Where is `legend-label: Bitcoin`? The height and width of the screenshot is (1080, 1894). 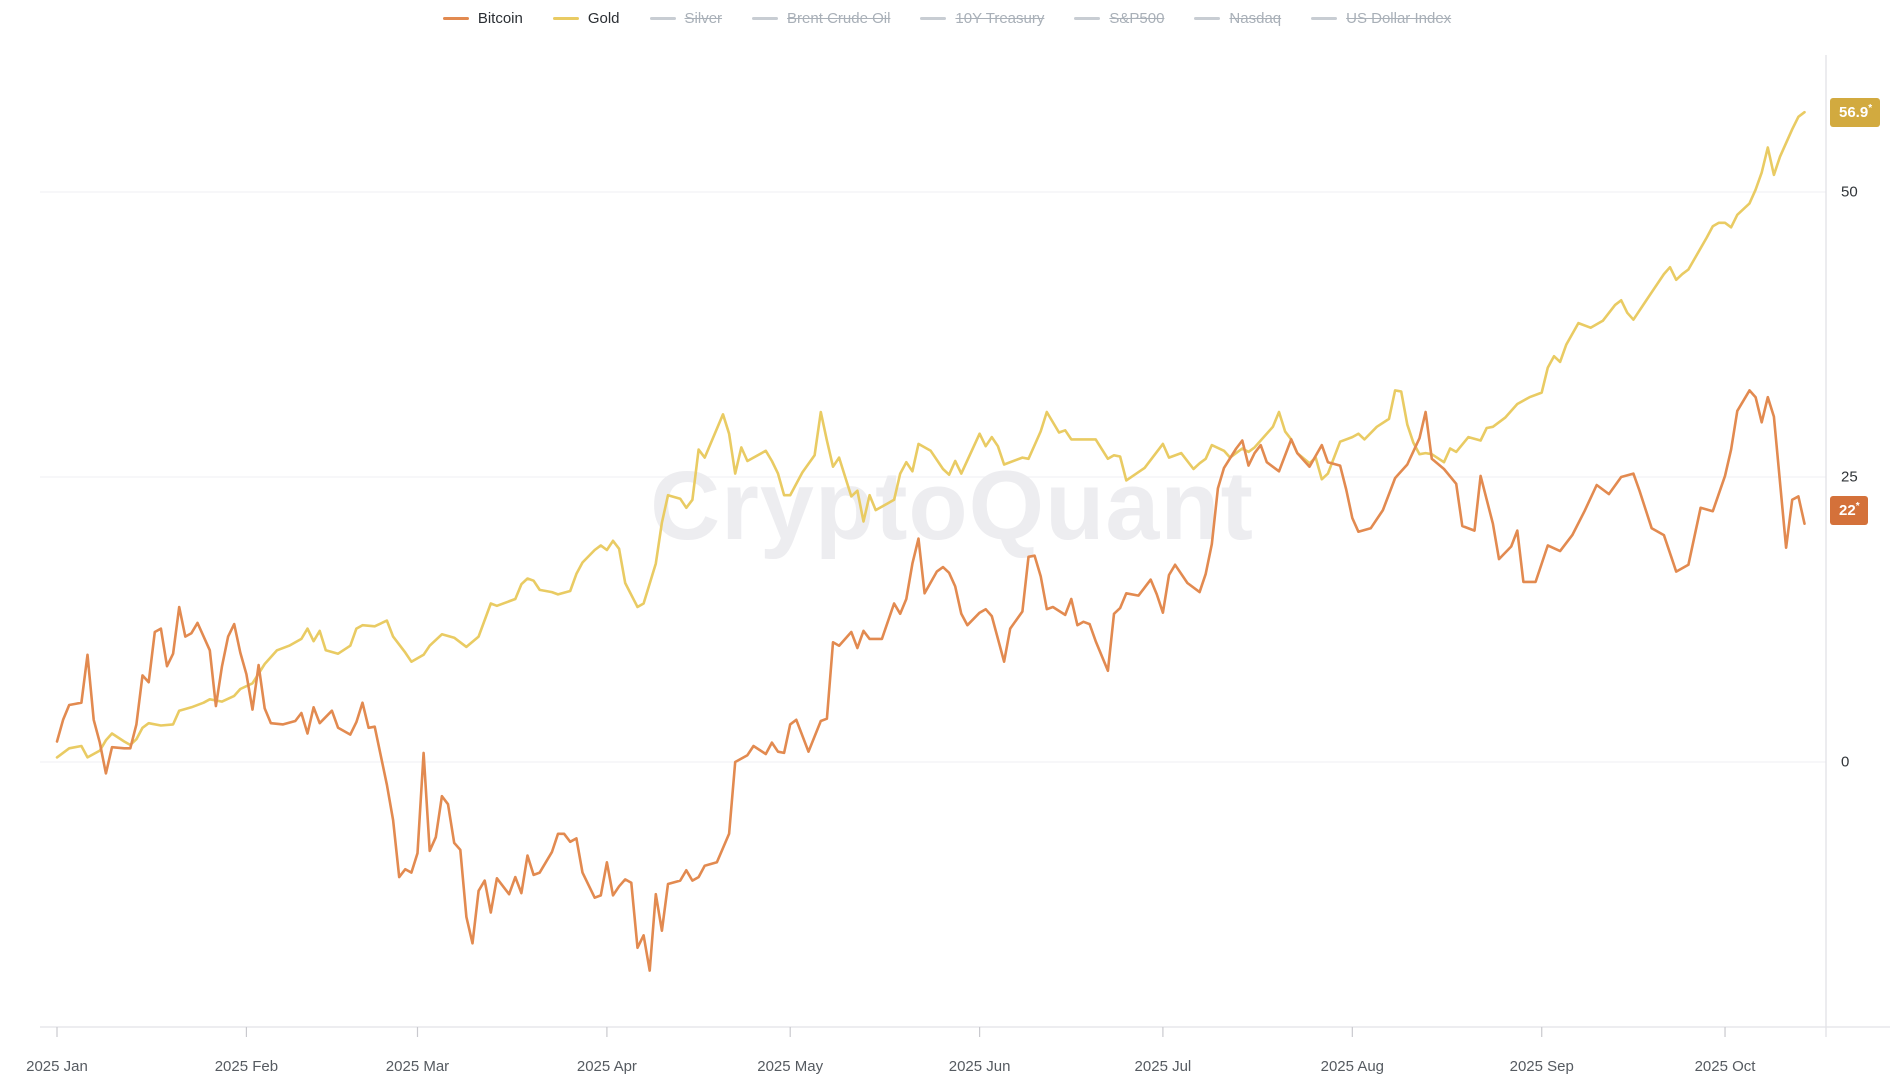 legend-label: Bitcoin is located at coordinates (500, 18).